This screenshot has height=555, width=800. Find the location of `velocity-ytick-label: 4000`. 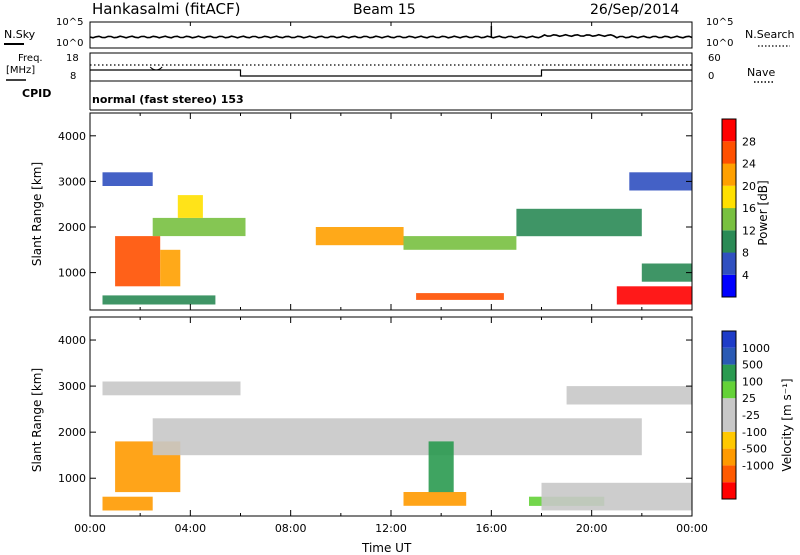

velocity-ytick-label: 4000 is located at coordinates (72, 340).